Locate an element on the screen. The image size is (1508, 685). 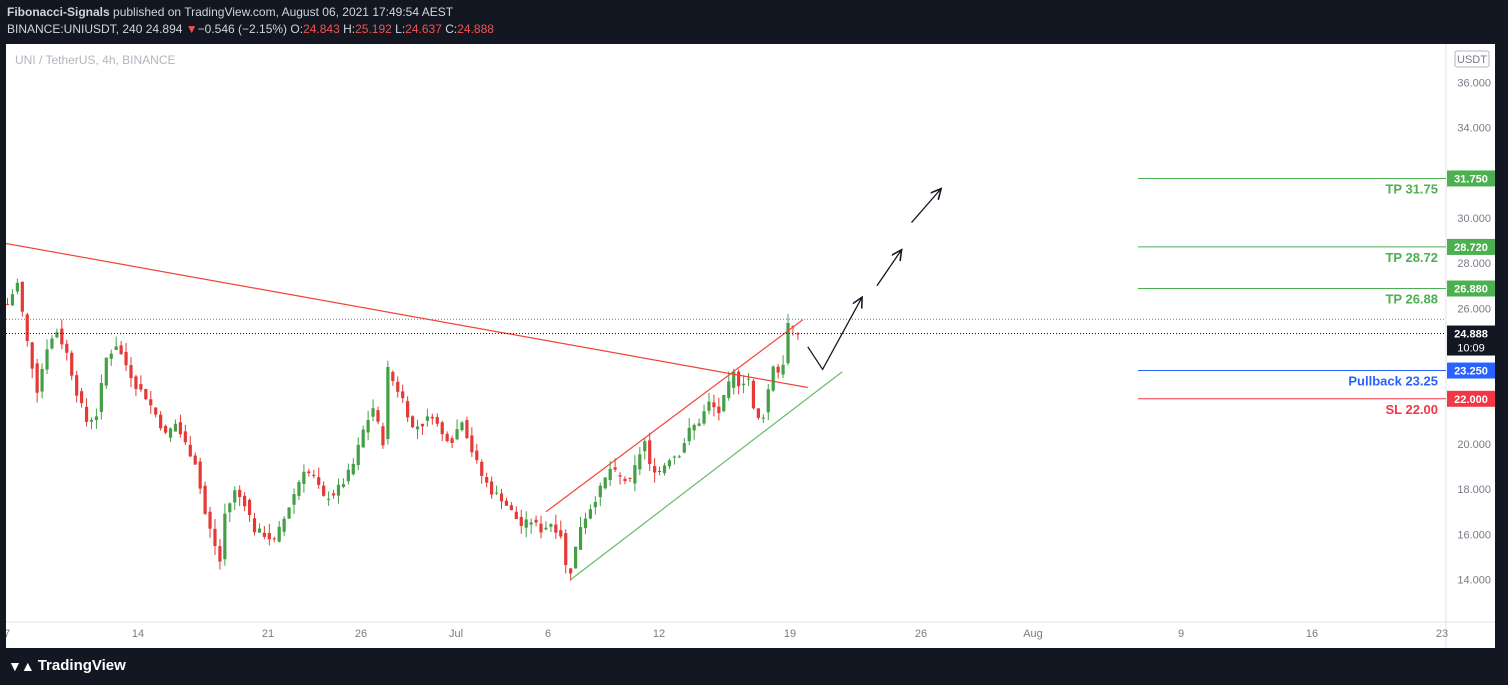
close-value: 24.888 is located at coordinates (475, 29).